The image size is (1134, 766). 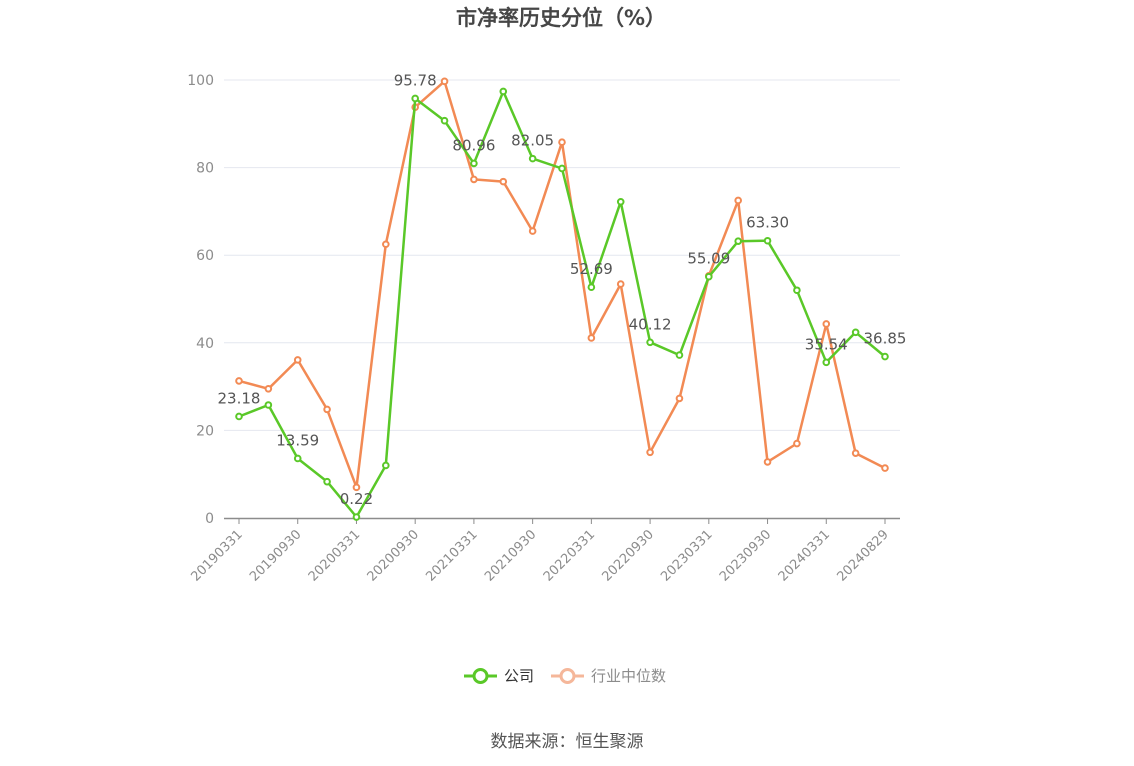 What do you see at coordinates (275, 555) in the screenshot?
I see `x-tick-label: 20190930` at bounding box center [275, 555].